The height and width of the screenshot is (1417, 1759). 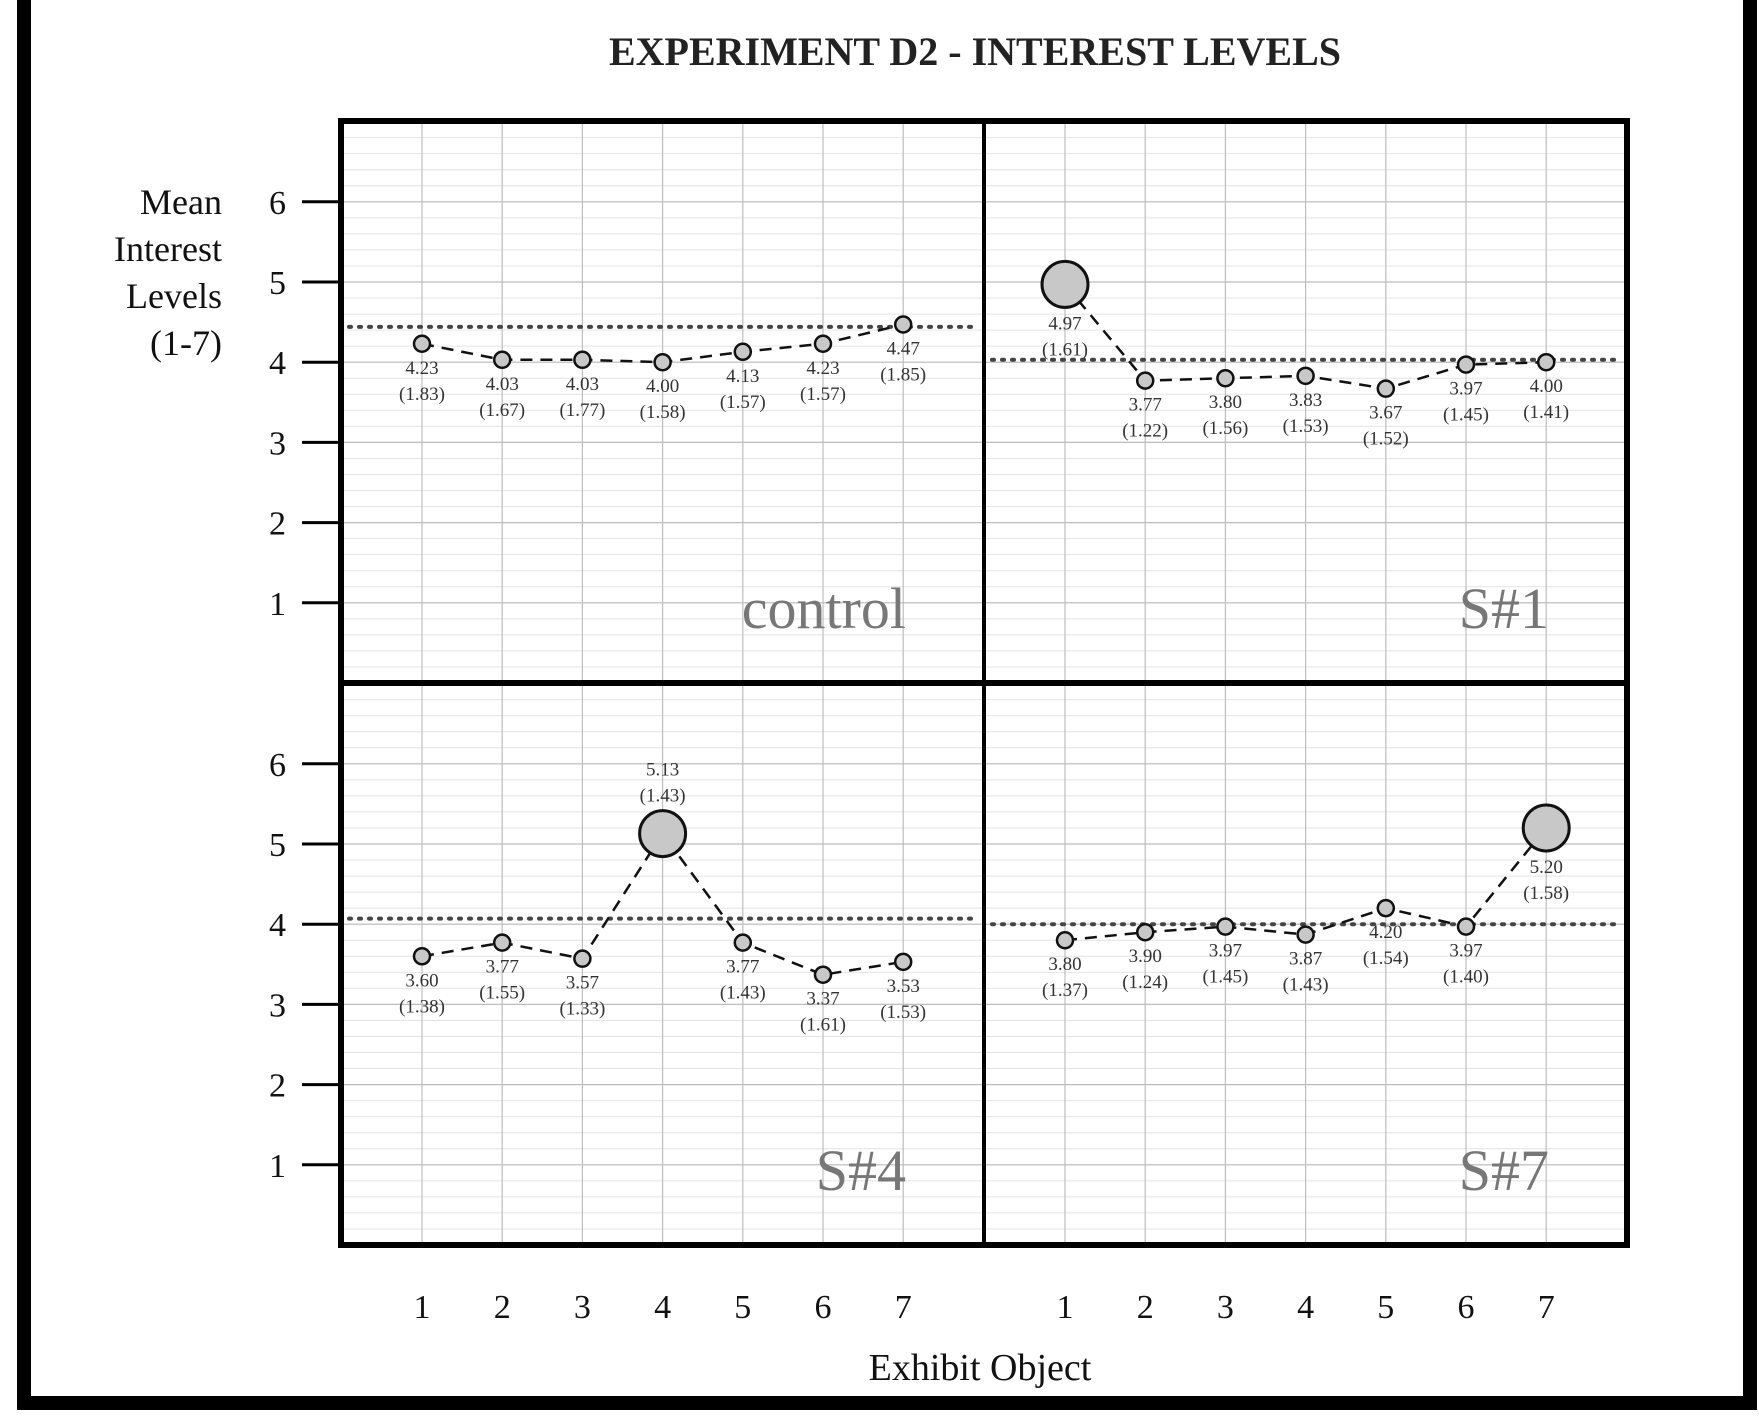 I want to click on data-label: 4.03, so click(x=502, y=384).